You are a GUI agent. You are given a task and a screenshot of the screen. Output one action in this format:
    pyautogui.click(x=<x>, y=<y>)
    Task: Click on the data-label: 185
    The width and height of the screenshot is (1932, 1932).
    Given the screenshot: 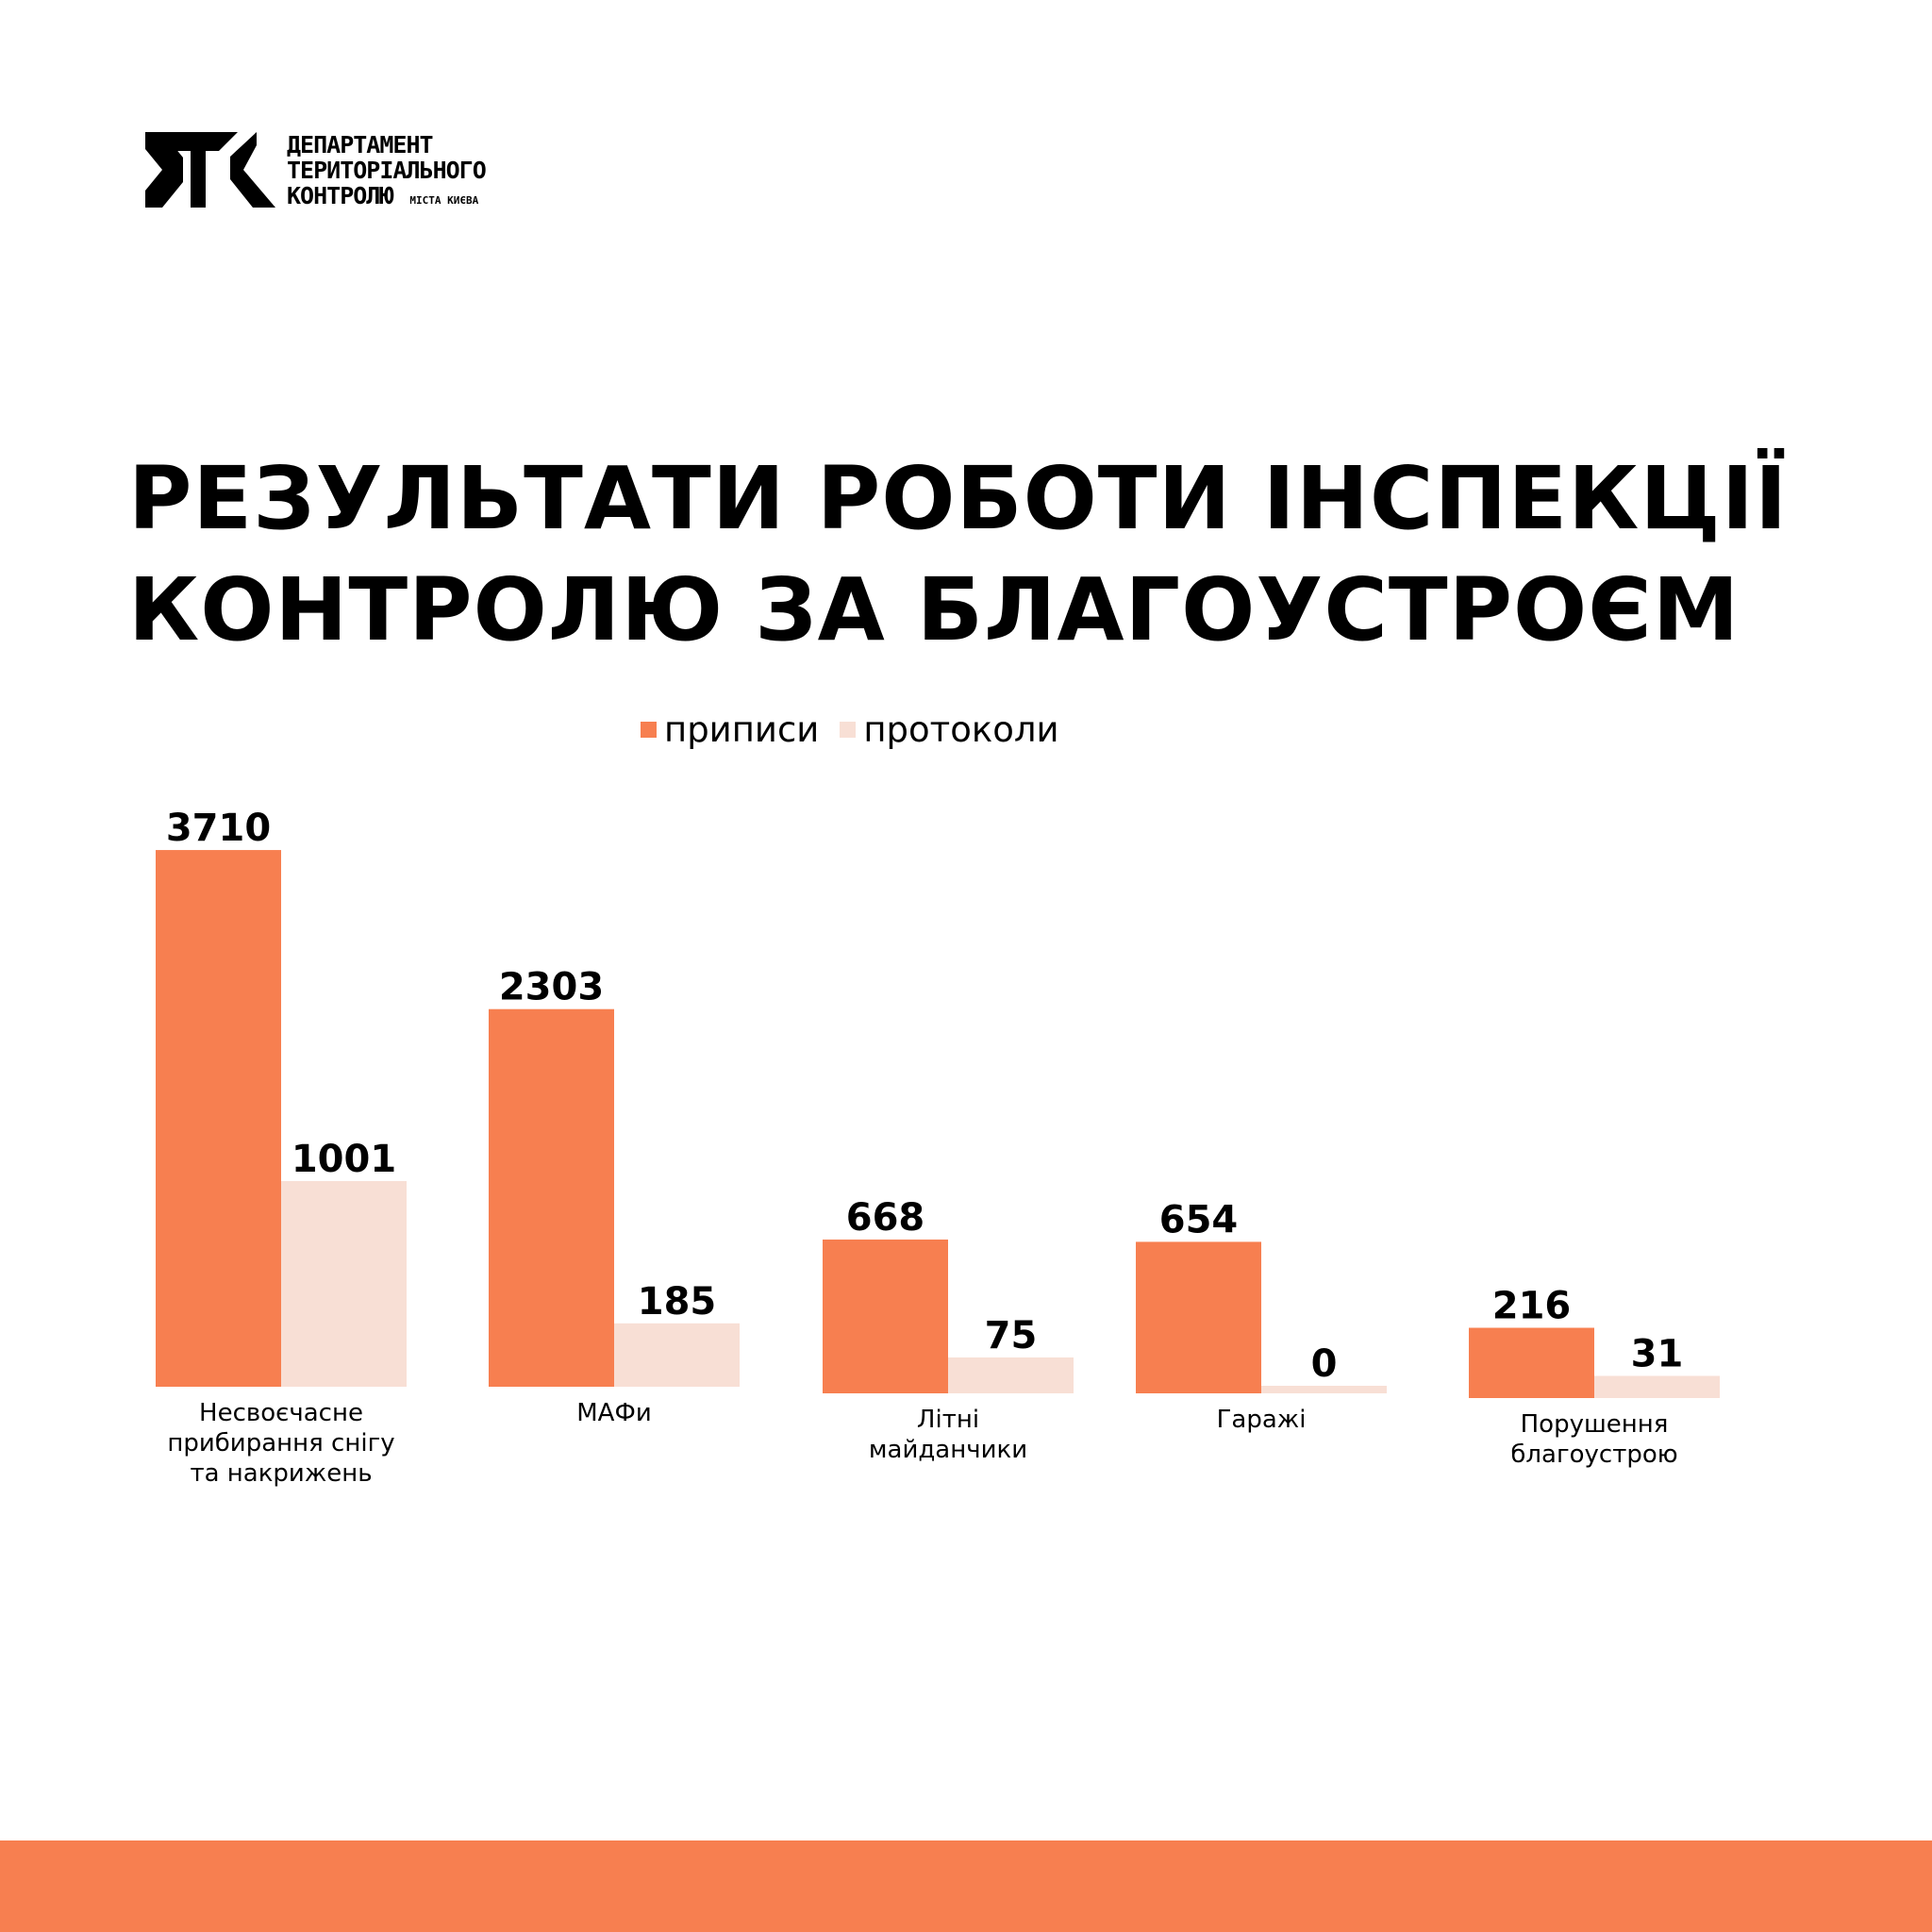 What is the action you would take?
    pyautogui.click(x=677, y=1302)
    